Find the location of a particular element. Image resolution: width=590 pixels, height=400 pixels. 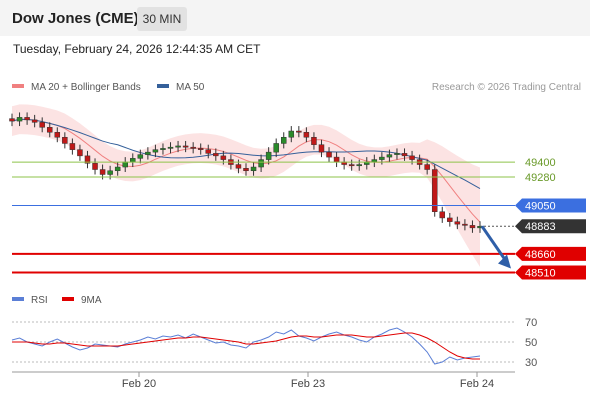

chart-header: Dow Jones (CME) 30 MIN is located at coordinates (295, 18).